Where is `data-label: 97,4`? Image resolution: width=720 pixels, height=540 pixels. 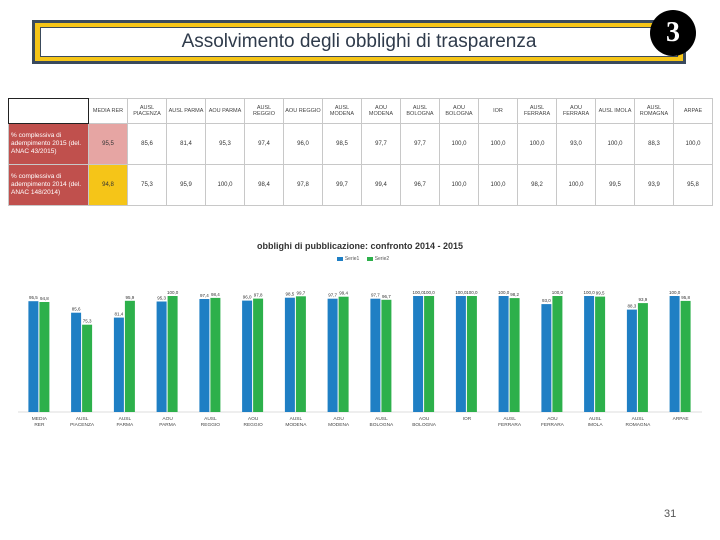 data-label: 97,4 is located at coordinates (204, 295).